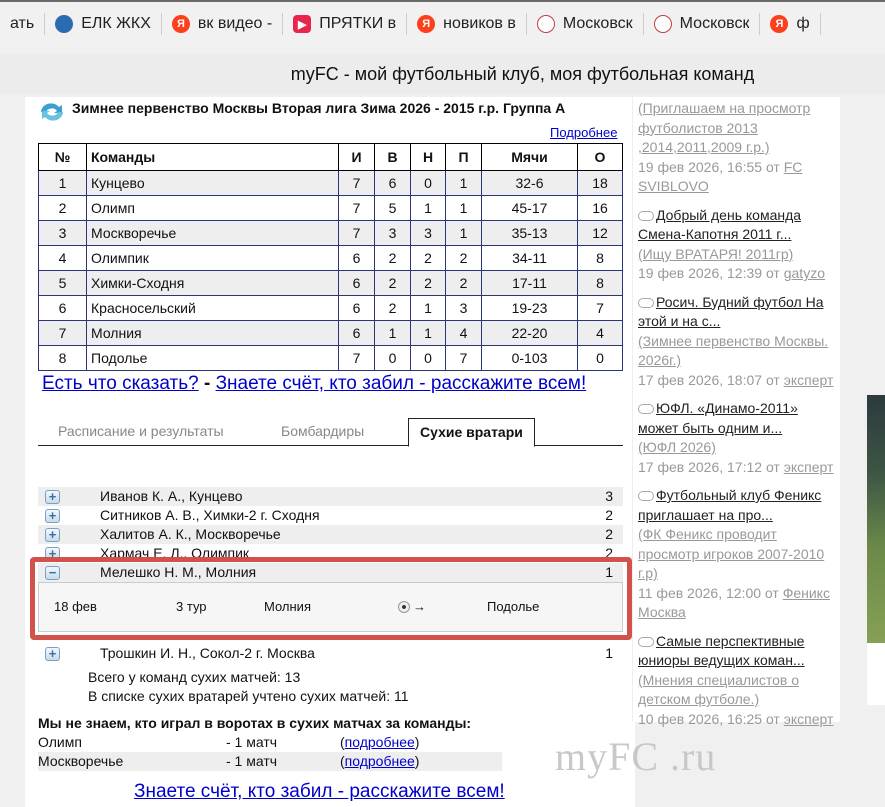 The height and width of the screenshot is (807, 885). Describe the element at coordinates (716, 253) in the screenshot. I see `news-source: (Ищу ВРАТАРЯ! 2011гр)` at that location.